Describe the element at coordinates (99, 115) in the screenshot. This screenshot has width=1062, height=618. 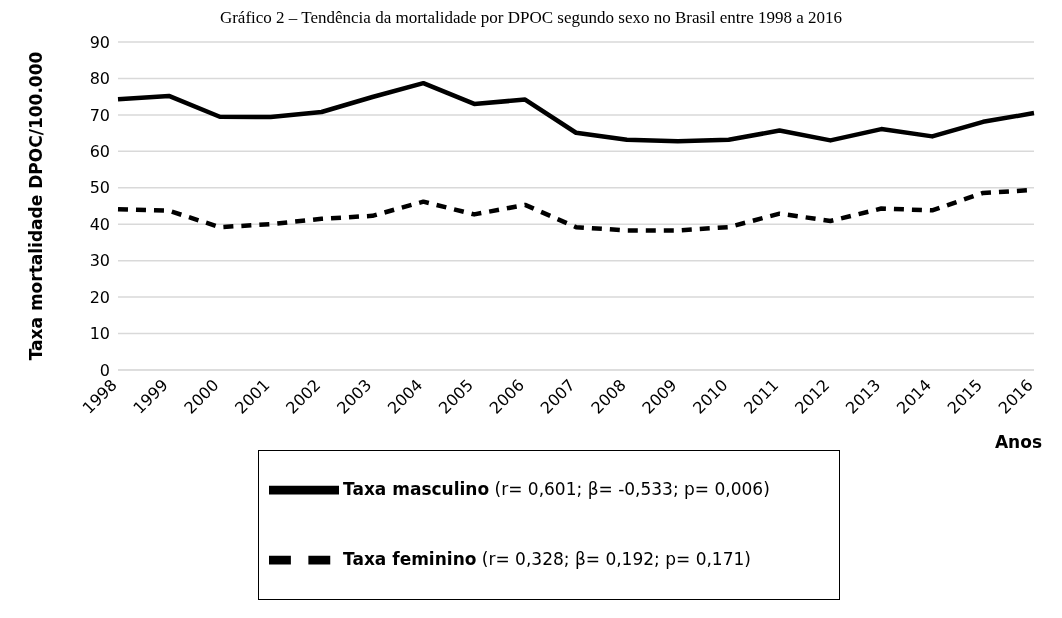
I see `y-tick-label: 70` at that location.